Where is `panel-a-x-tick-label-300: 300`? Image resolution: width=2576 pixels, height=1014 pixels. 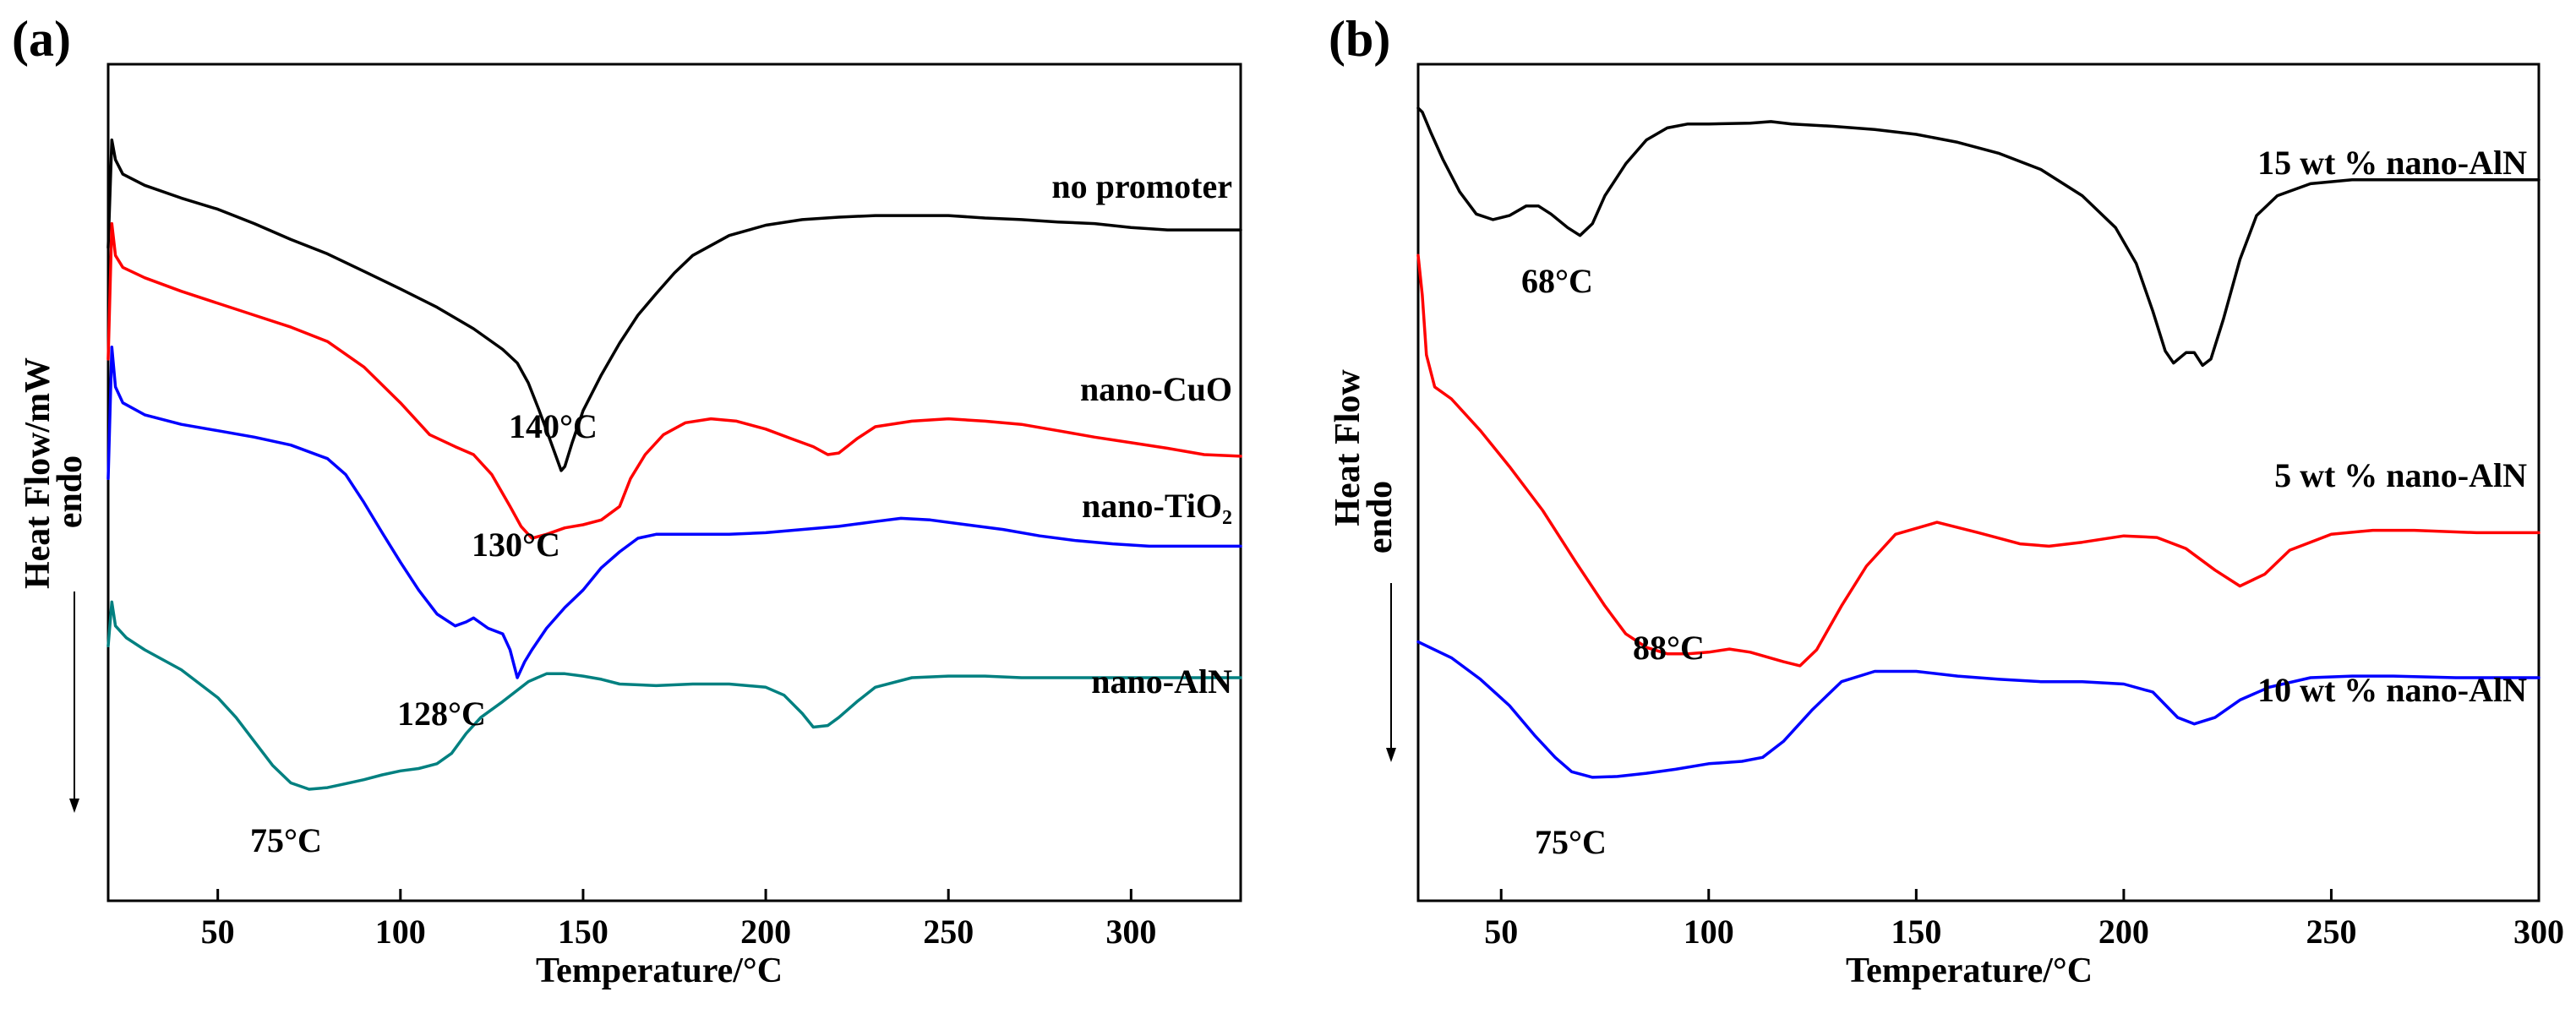 panel-a-x-tick-label-300: 300 is located at coordinates (1130, 932).